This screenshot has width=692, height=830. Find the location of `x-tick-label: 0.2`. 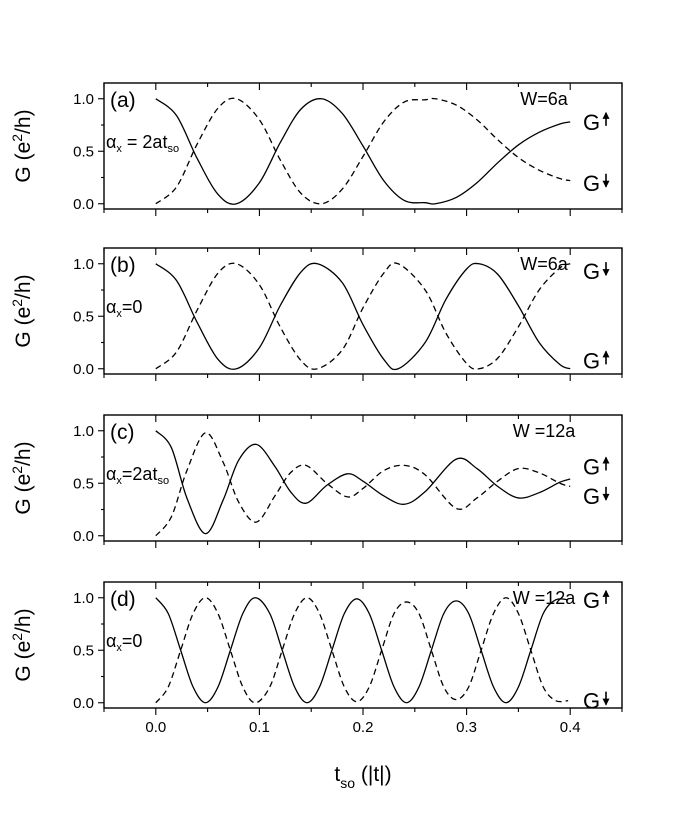

x-tick-label: 0.2 is located at coordinates (363, 727).